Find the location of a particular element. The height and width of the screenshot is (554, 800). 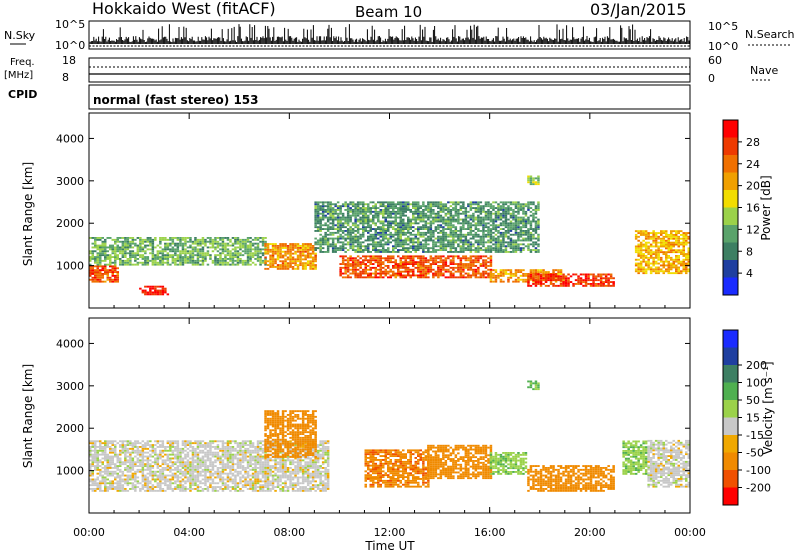

date-title: 03/Jan/2015 is located at coordinates (638, 9).